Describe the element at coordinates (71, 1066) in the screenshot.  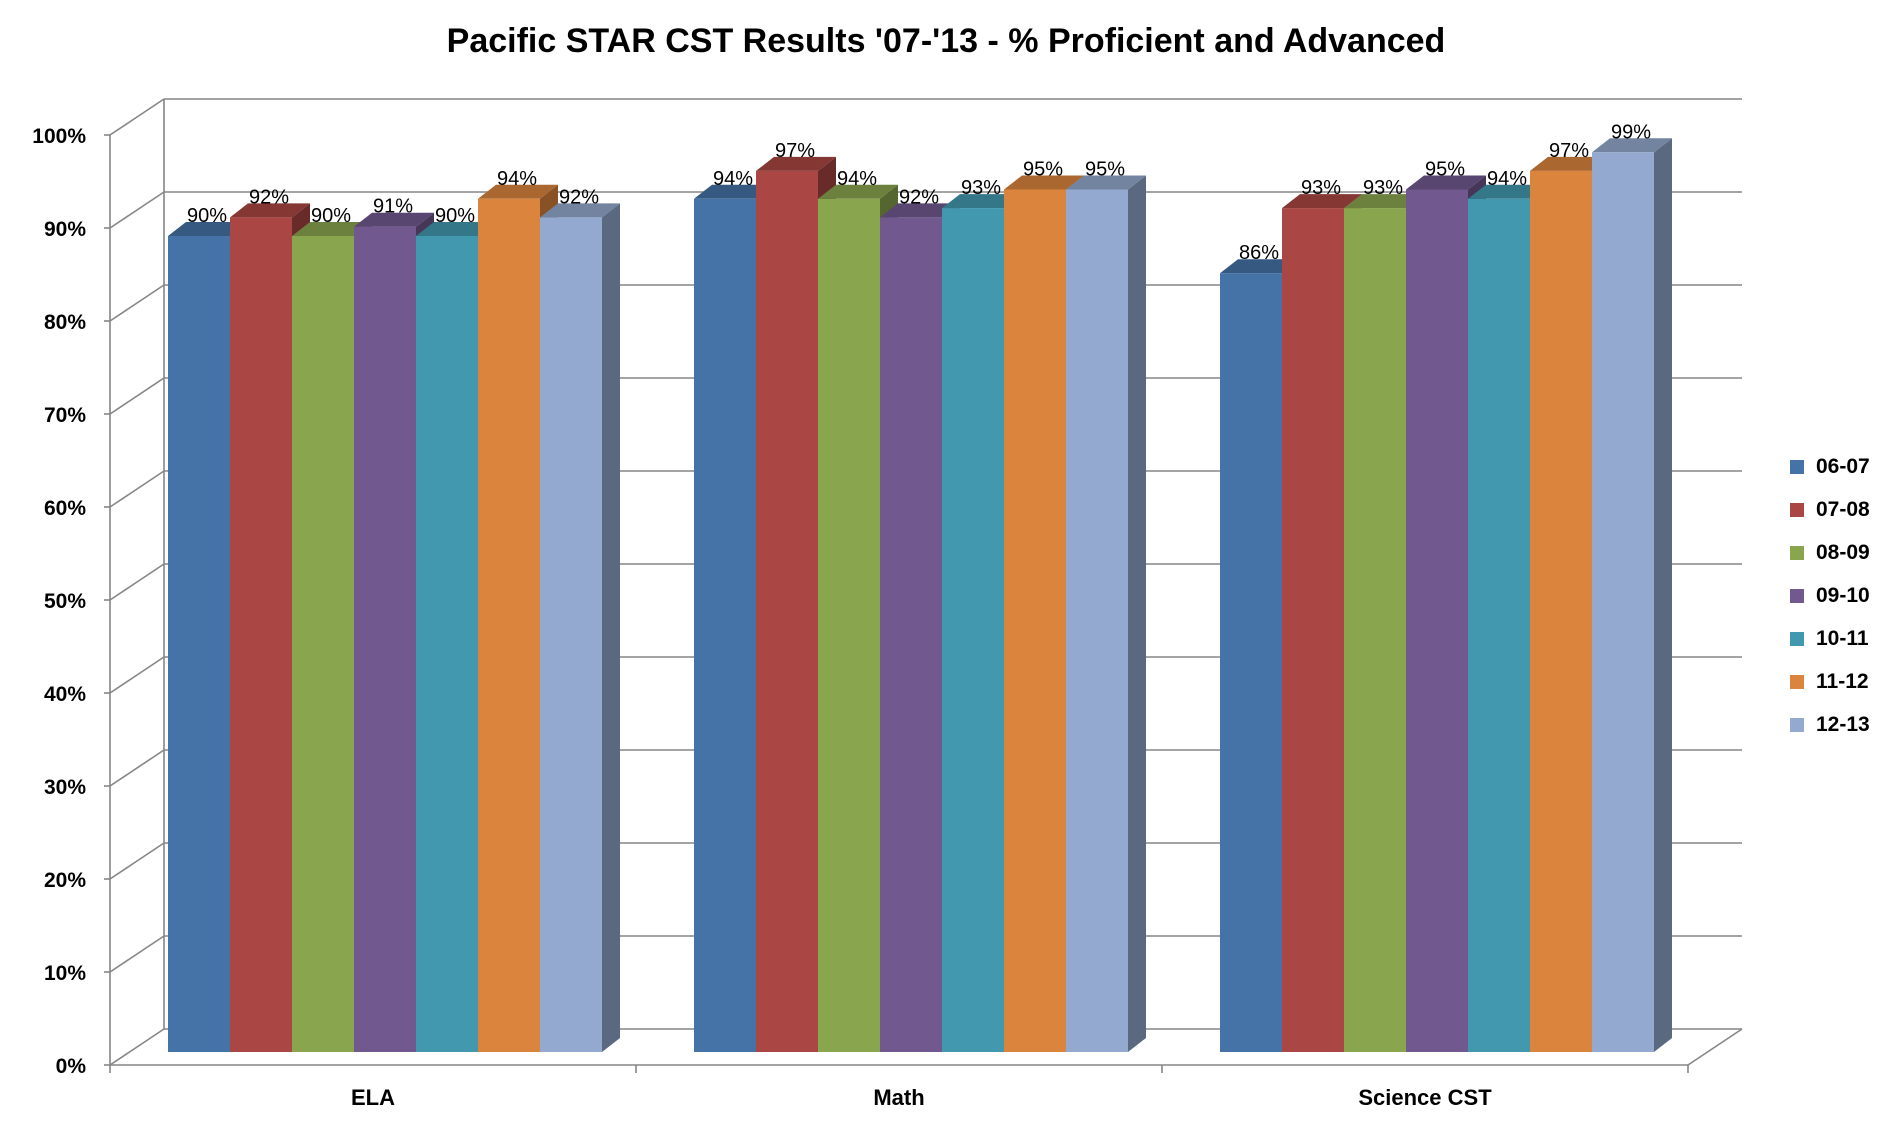
I see `y-tick-label: 0%` at that location.